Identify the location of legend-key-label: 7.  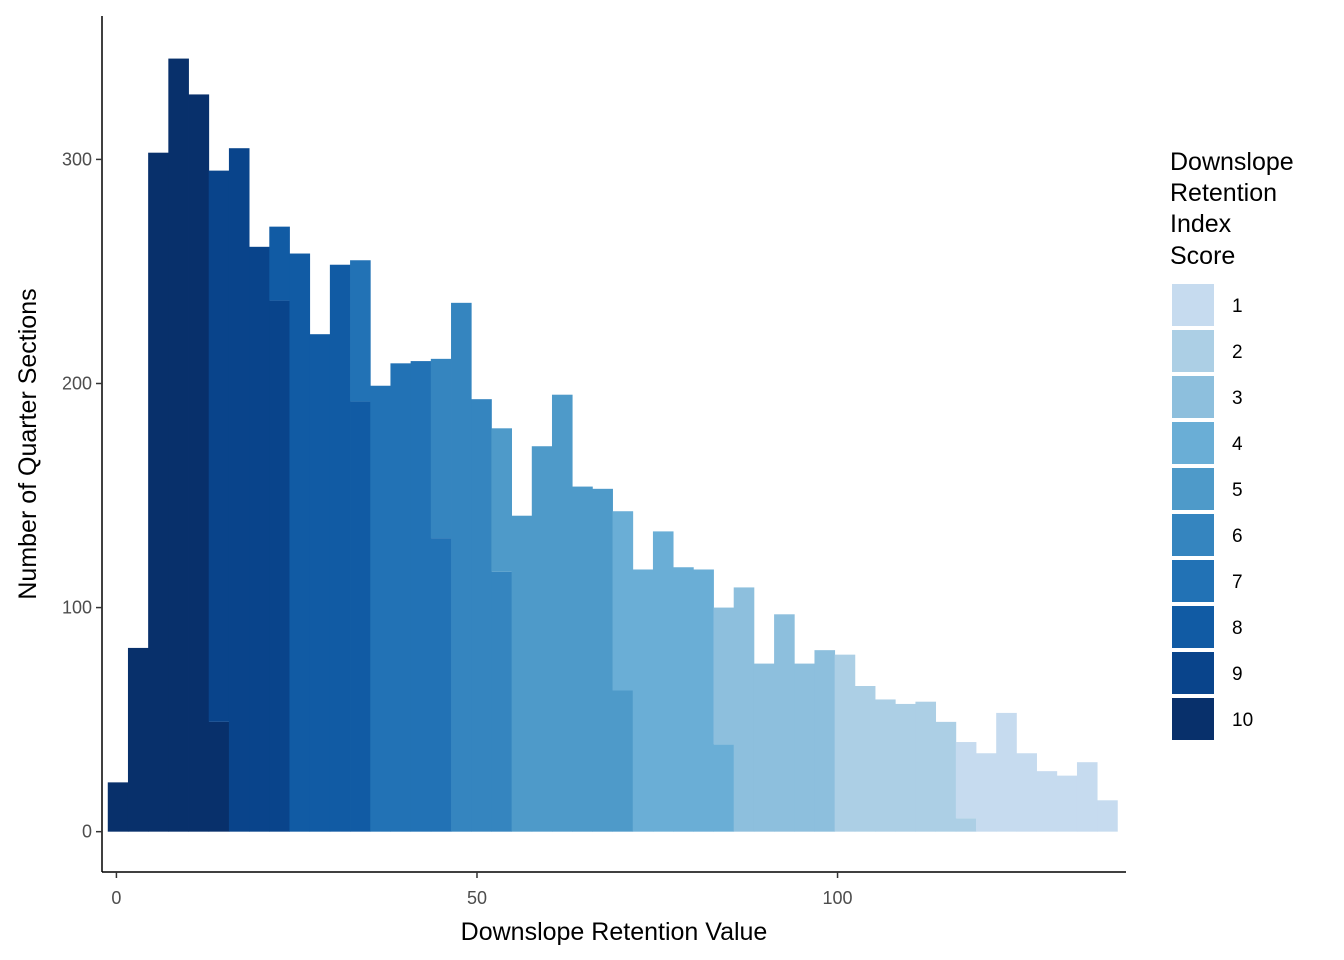
(1237, 582).